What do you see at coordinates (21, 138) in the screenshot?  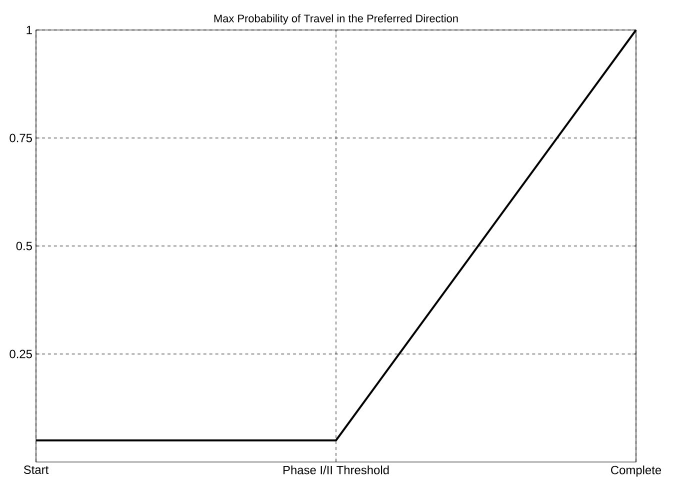 I see `y-tick-label: 0.75` at bounding box center [21, 138].